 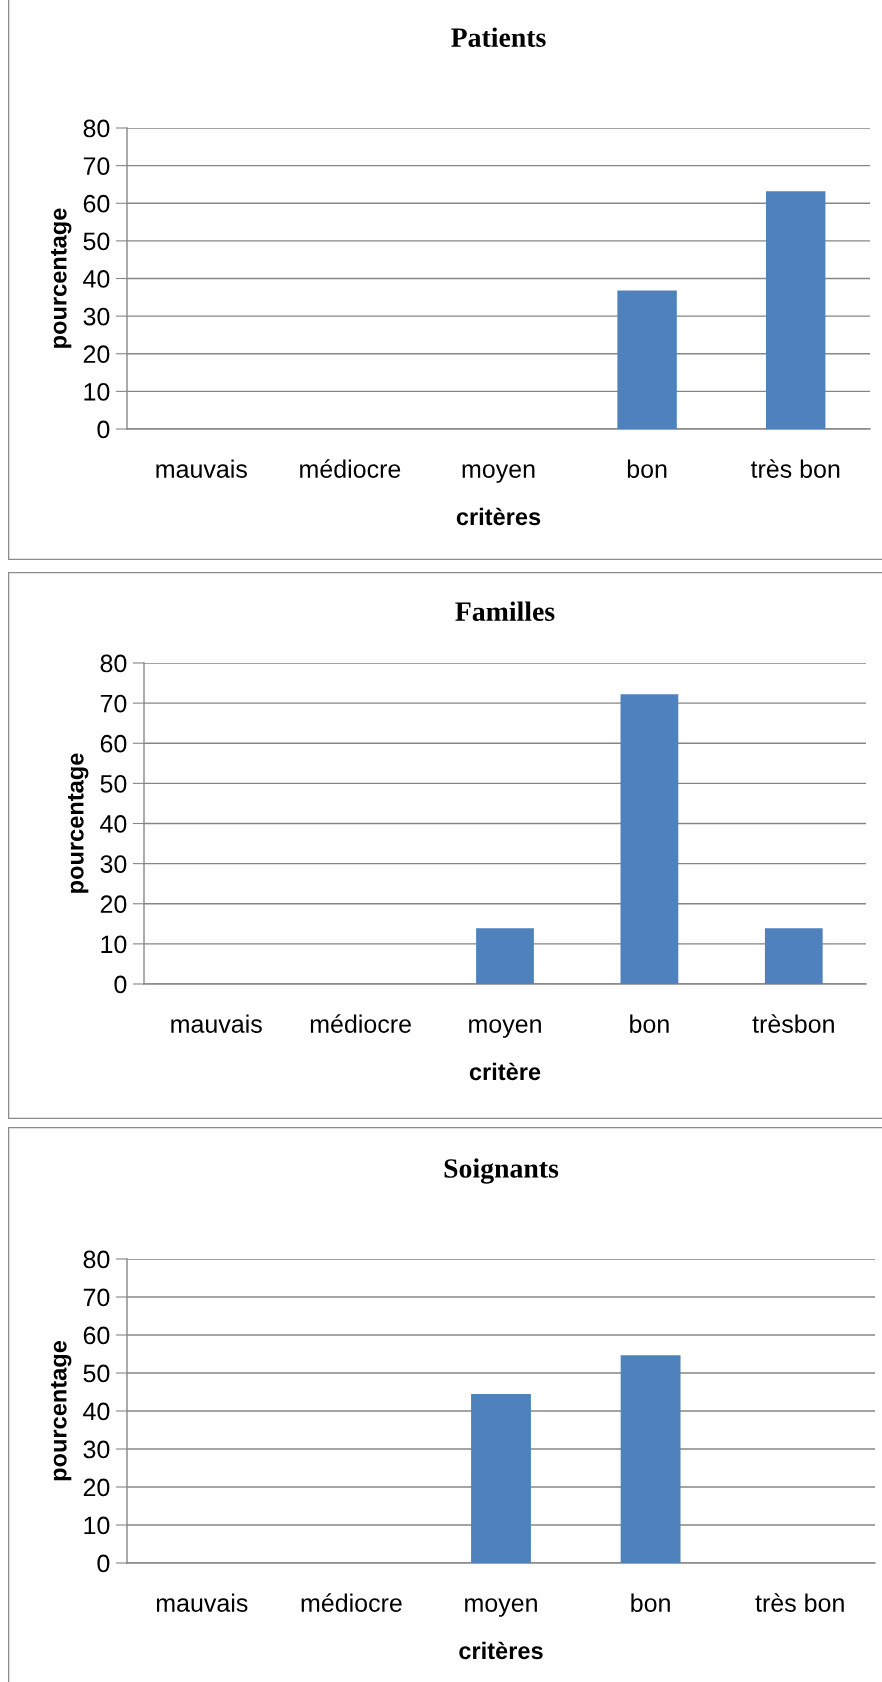 I want to click on x-tick-label: trèsbon, so click(x=793, y=1023).